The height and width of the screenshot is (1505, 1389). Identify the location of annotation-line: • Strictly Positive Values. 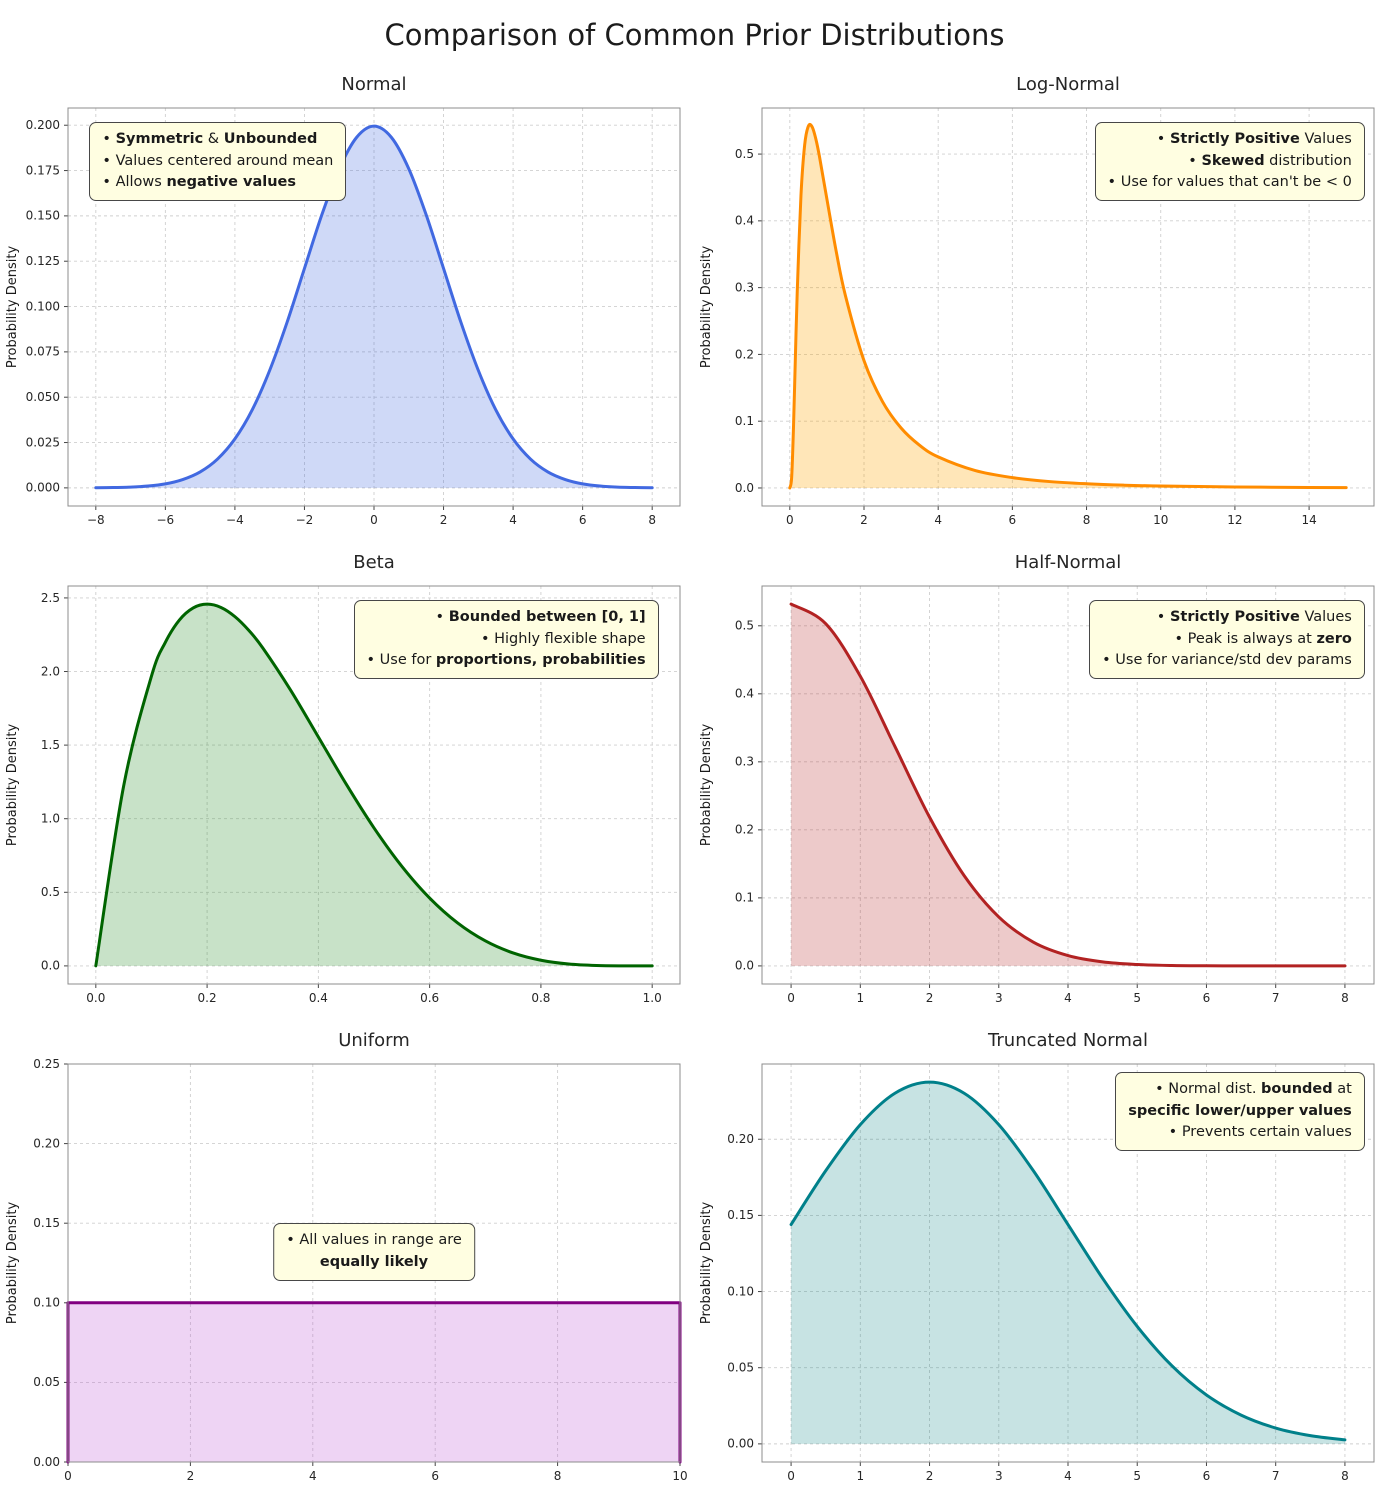
(1254, 138).